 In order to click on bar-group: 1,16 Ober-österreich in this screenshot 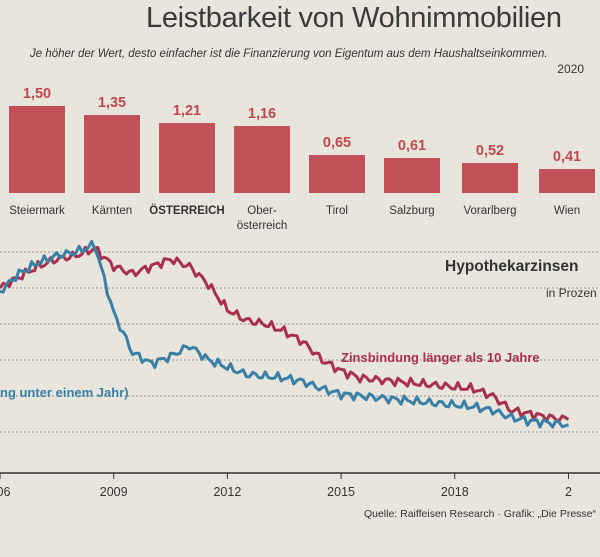, I will do `click(262, 160)`.